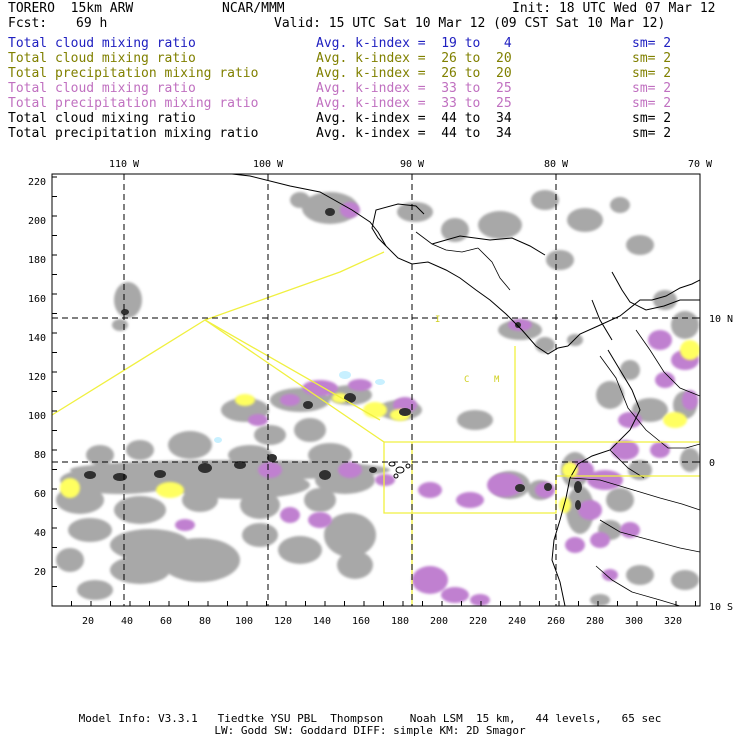 The width and height of the screenshot is (740, 740). I want to click on init-time: Init: 18 UTC Wed 07 Mar 12, so click(614, 8).